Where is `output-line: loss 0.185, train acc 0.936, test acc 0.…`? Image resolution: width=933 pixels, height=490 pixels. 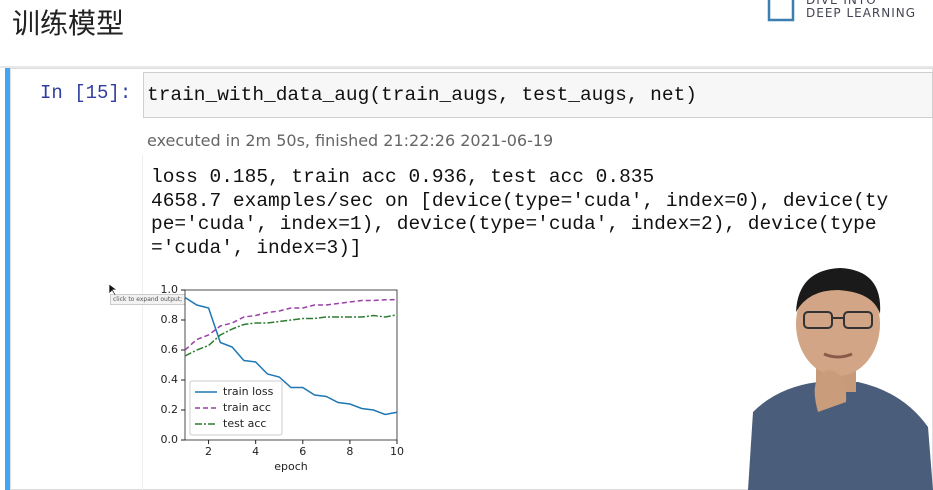
output-line: loss 0.185, train acc 0.936, test acc 0.… is located at coordinates (403, 177).